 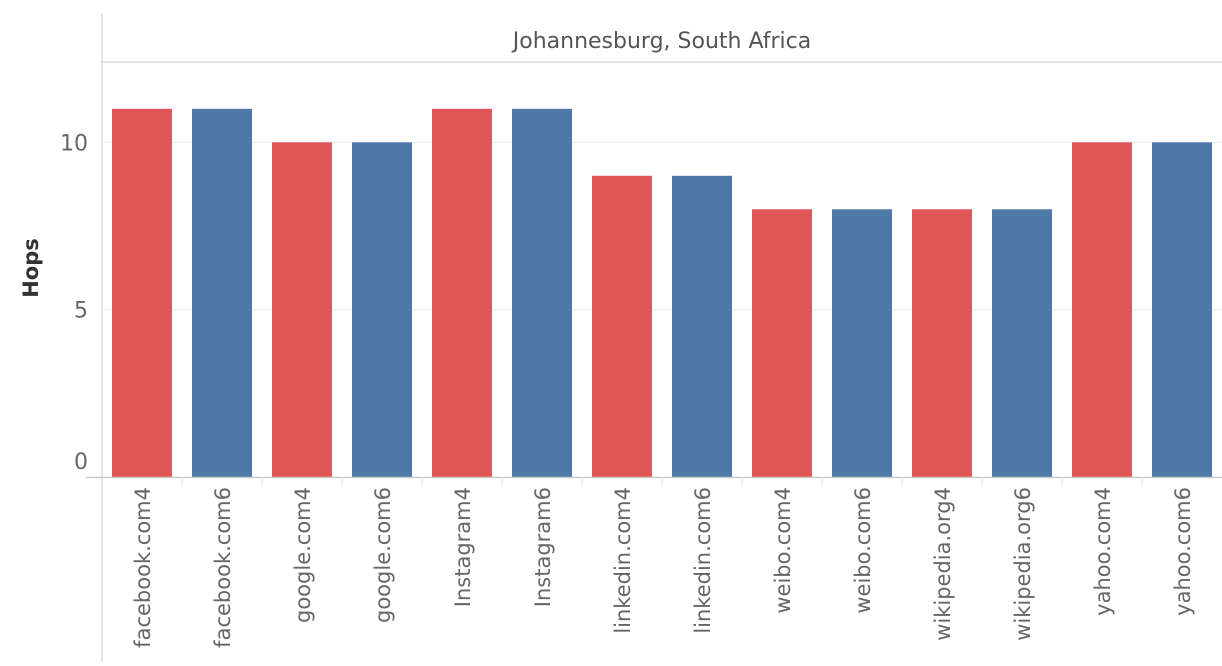 What do you see at coordinates (1103, 551) in the screenshot?
I see `x-tick-label: yahoo.com4` at bounding box center [1103, 551].